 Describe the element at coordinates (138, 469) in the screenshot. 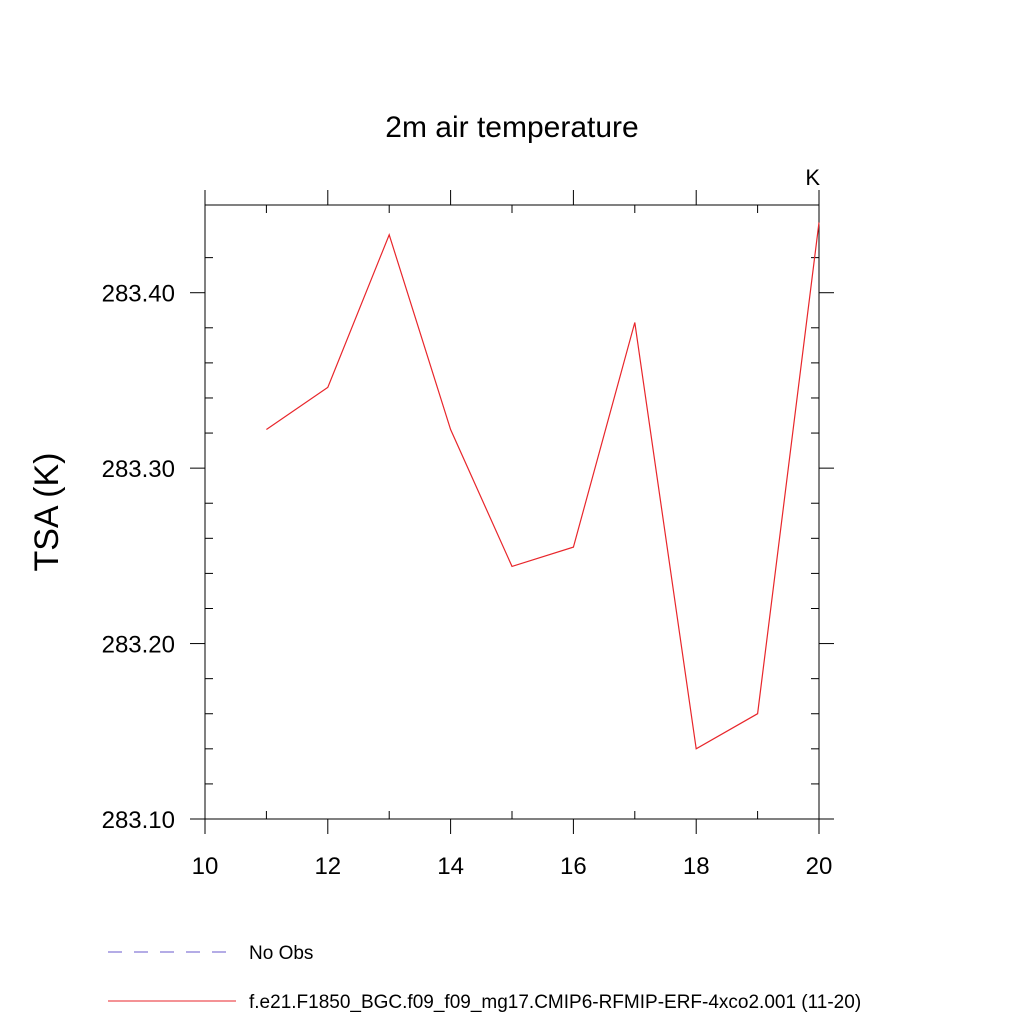

I see `y-tick-label: 283.30` at that location.